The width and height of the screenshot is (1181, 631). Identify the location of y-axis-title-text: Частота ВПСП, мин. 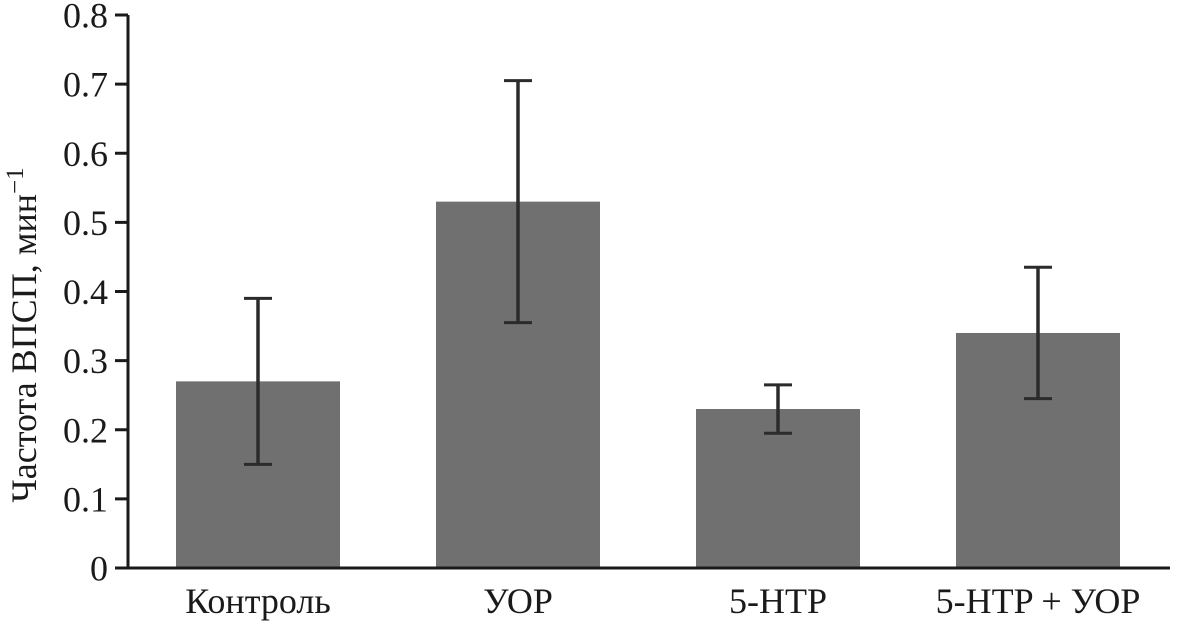
(24, 348).